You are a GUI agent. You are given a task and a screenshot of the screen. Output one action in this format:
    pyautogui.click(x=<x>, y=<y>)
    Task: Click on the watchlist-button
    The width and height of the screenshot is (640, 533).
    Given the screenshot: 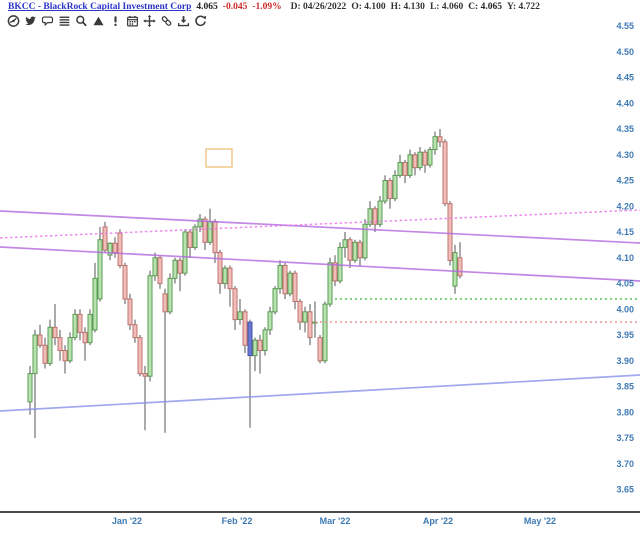 What is the action you would take?
    pyautogui.click(x=64, y=20)
    